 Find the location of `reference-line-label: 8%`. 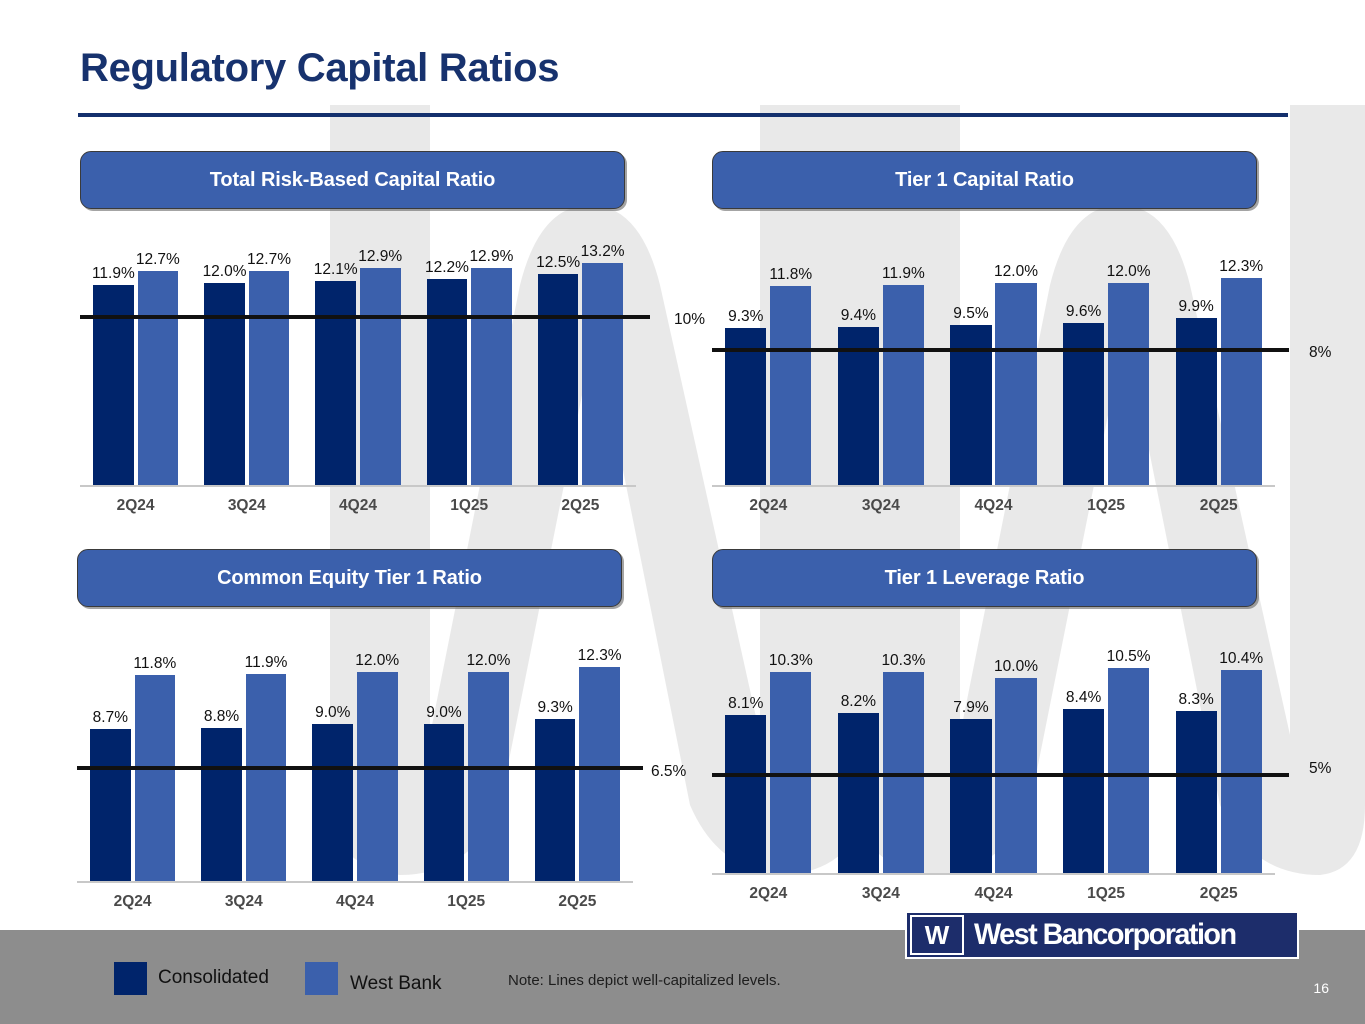

reference-line-label: 8% is located at coordinates (1320, 353).